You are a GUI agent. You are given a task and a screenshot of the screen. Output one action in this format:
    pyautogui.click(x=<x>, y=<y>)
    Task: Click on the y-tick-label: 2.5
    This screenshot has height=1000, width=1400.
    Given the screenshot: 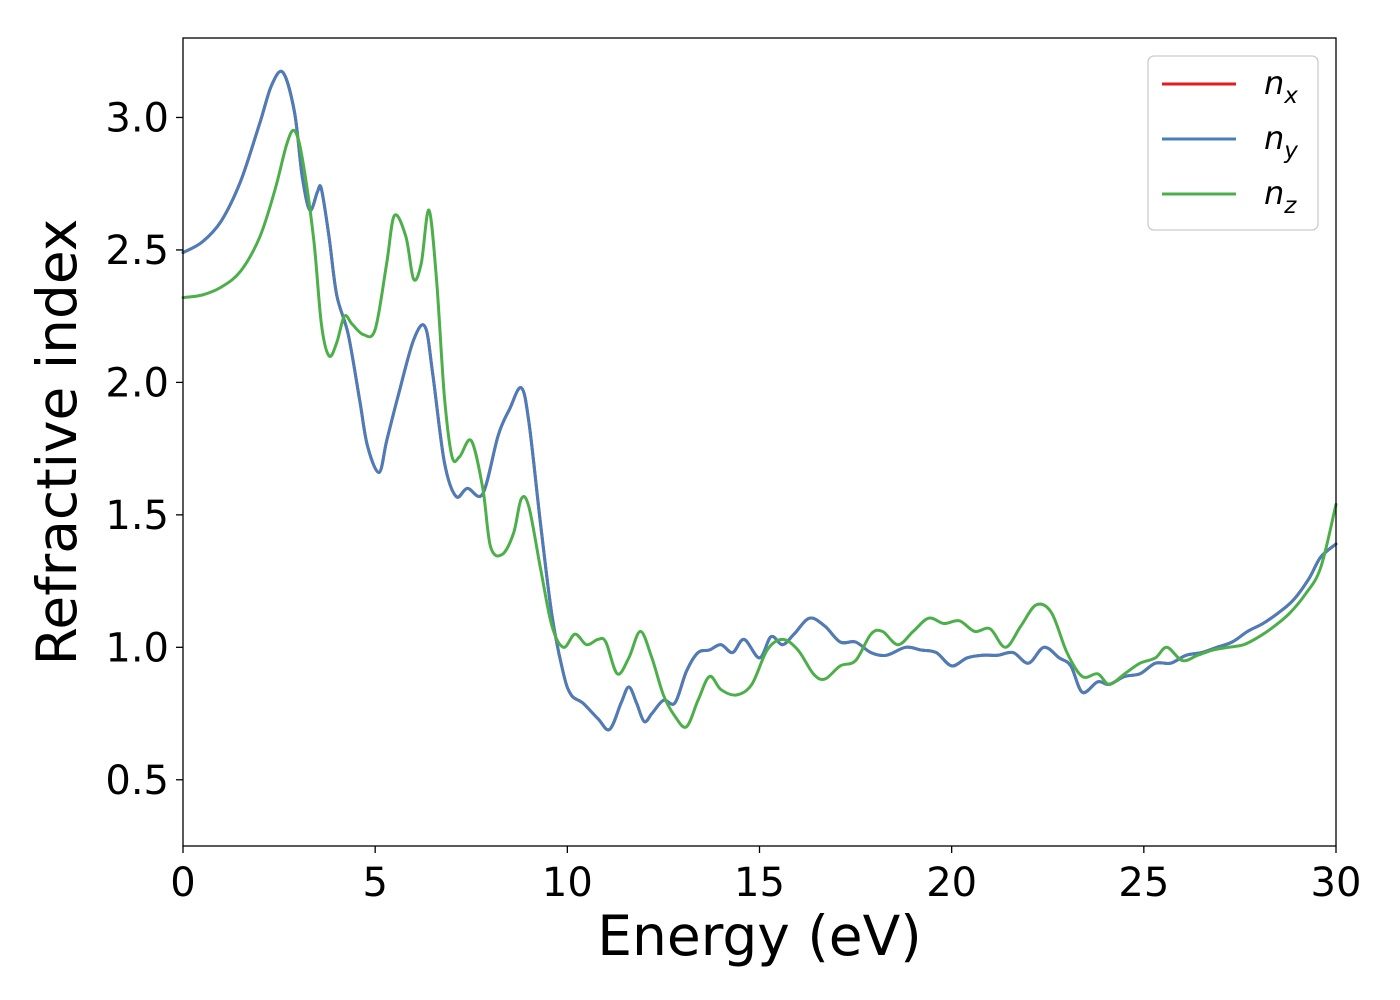 What is the action you would take?
    pyautogui.click(x=137, y=251)
    